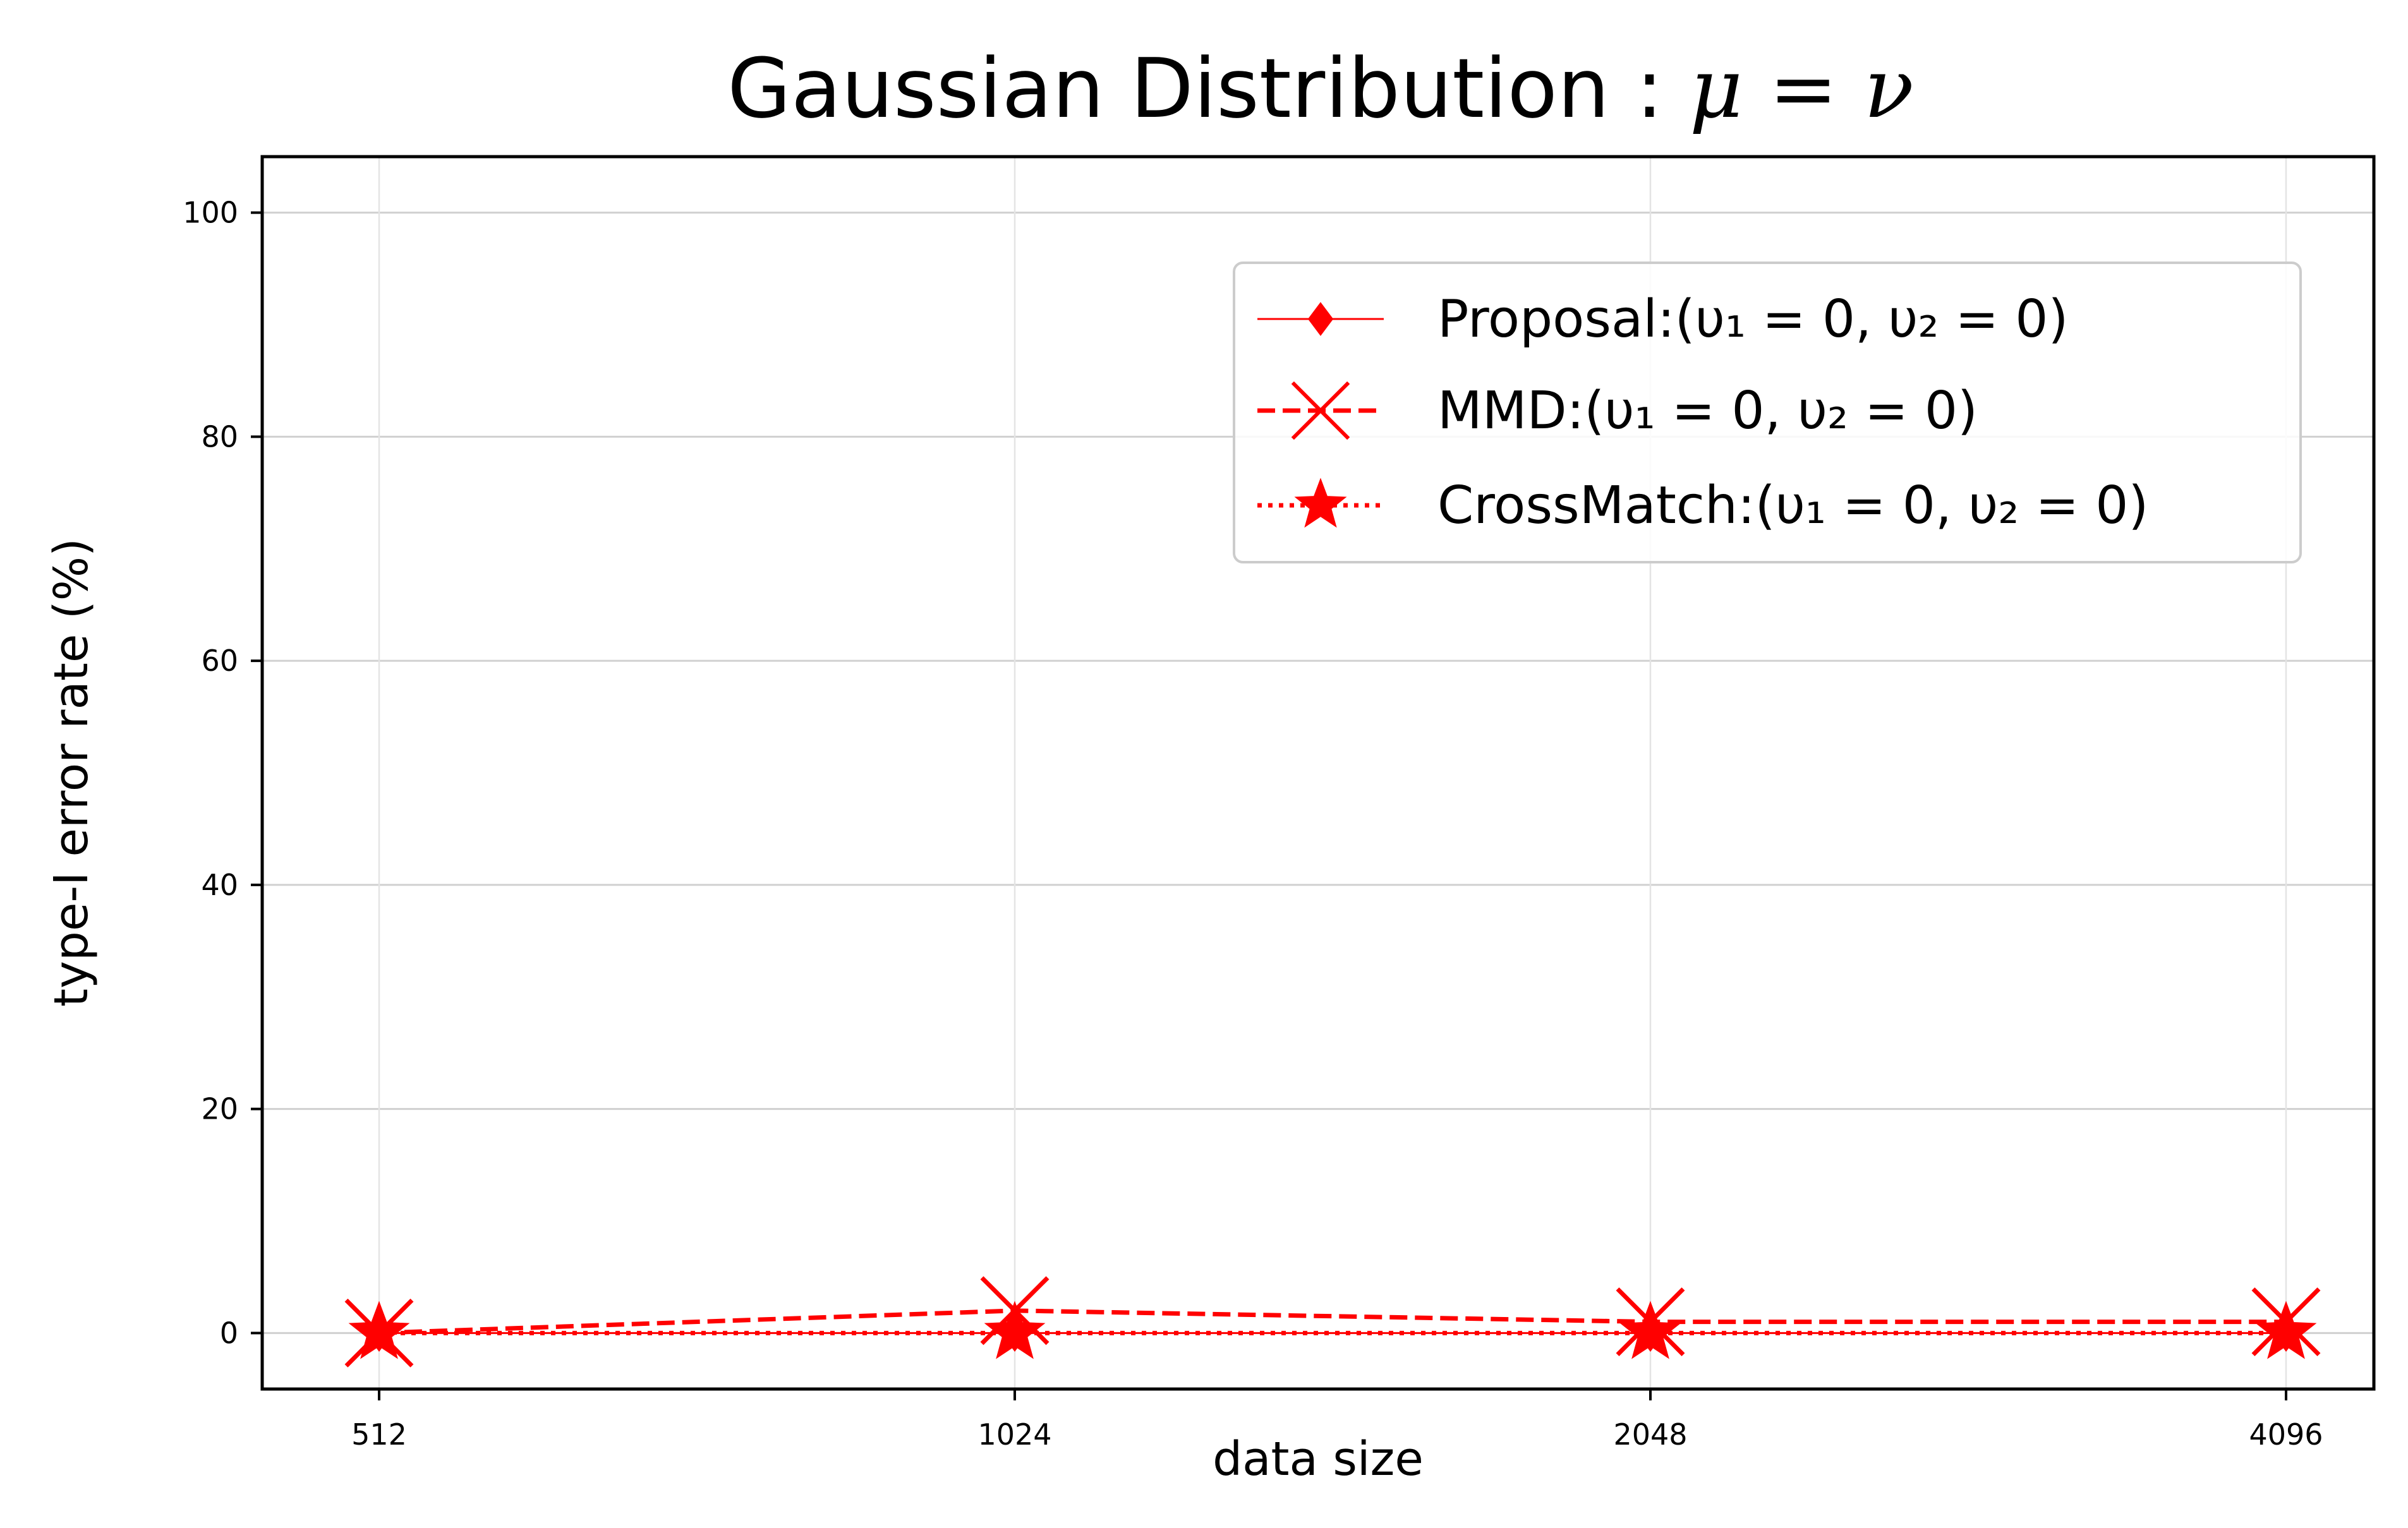 The height and width of the screenshot is (1528, 2408). I want to click on y-tick-label: 20, so click(220, 1109).